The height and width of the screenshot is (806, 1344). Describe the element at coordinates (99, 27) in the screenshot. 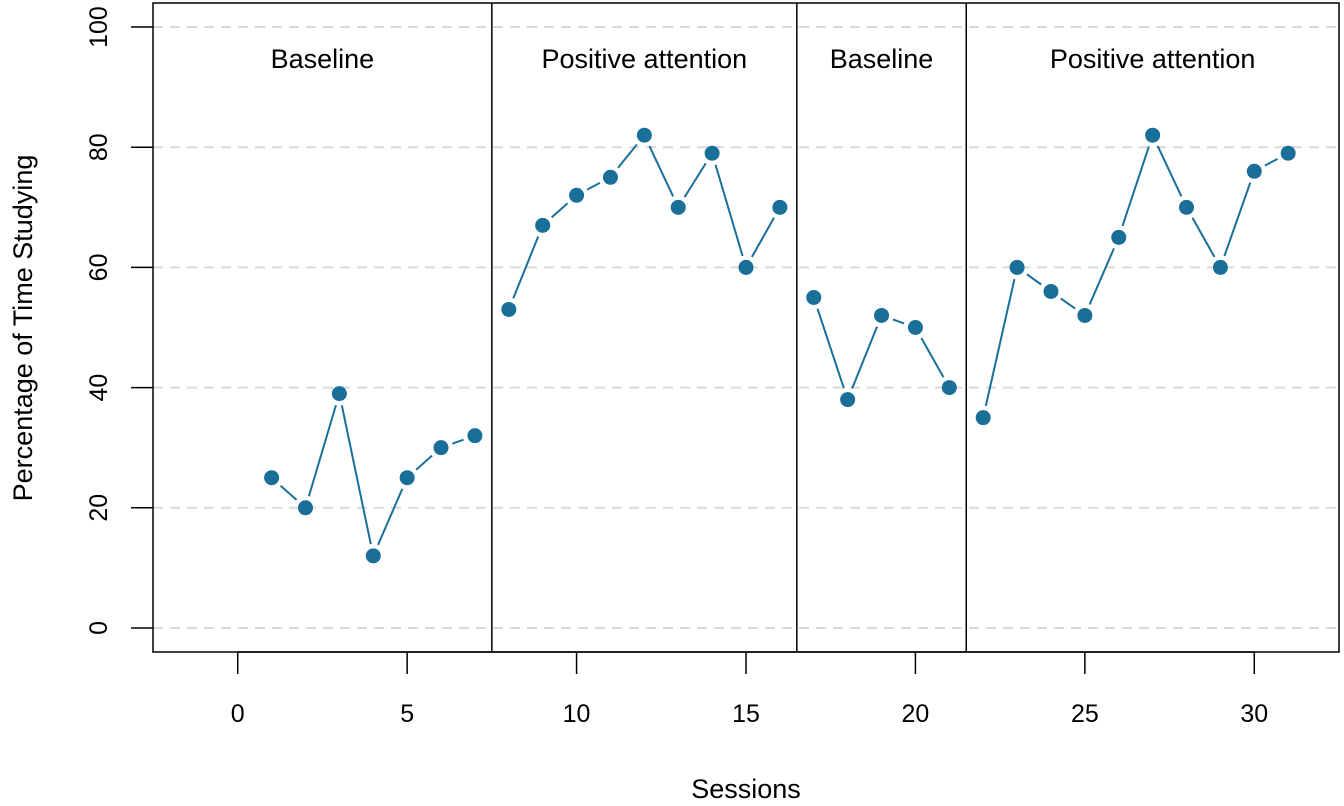

I see `y-tick-label: 100` at that location.